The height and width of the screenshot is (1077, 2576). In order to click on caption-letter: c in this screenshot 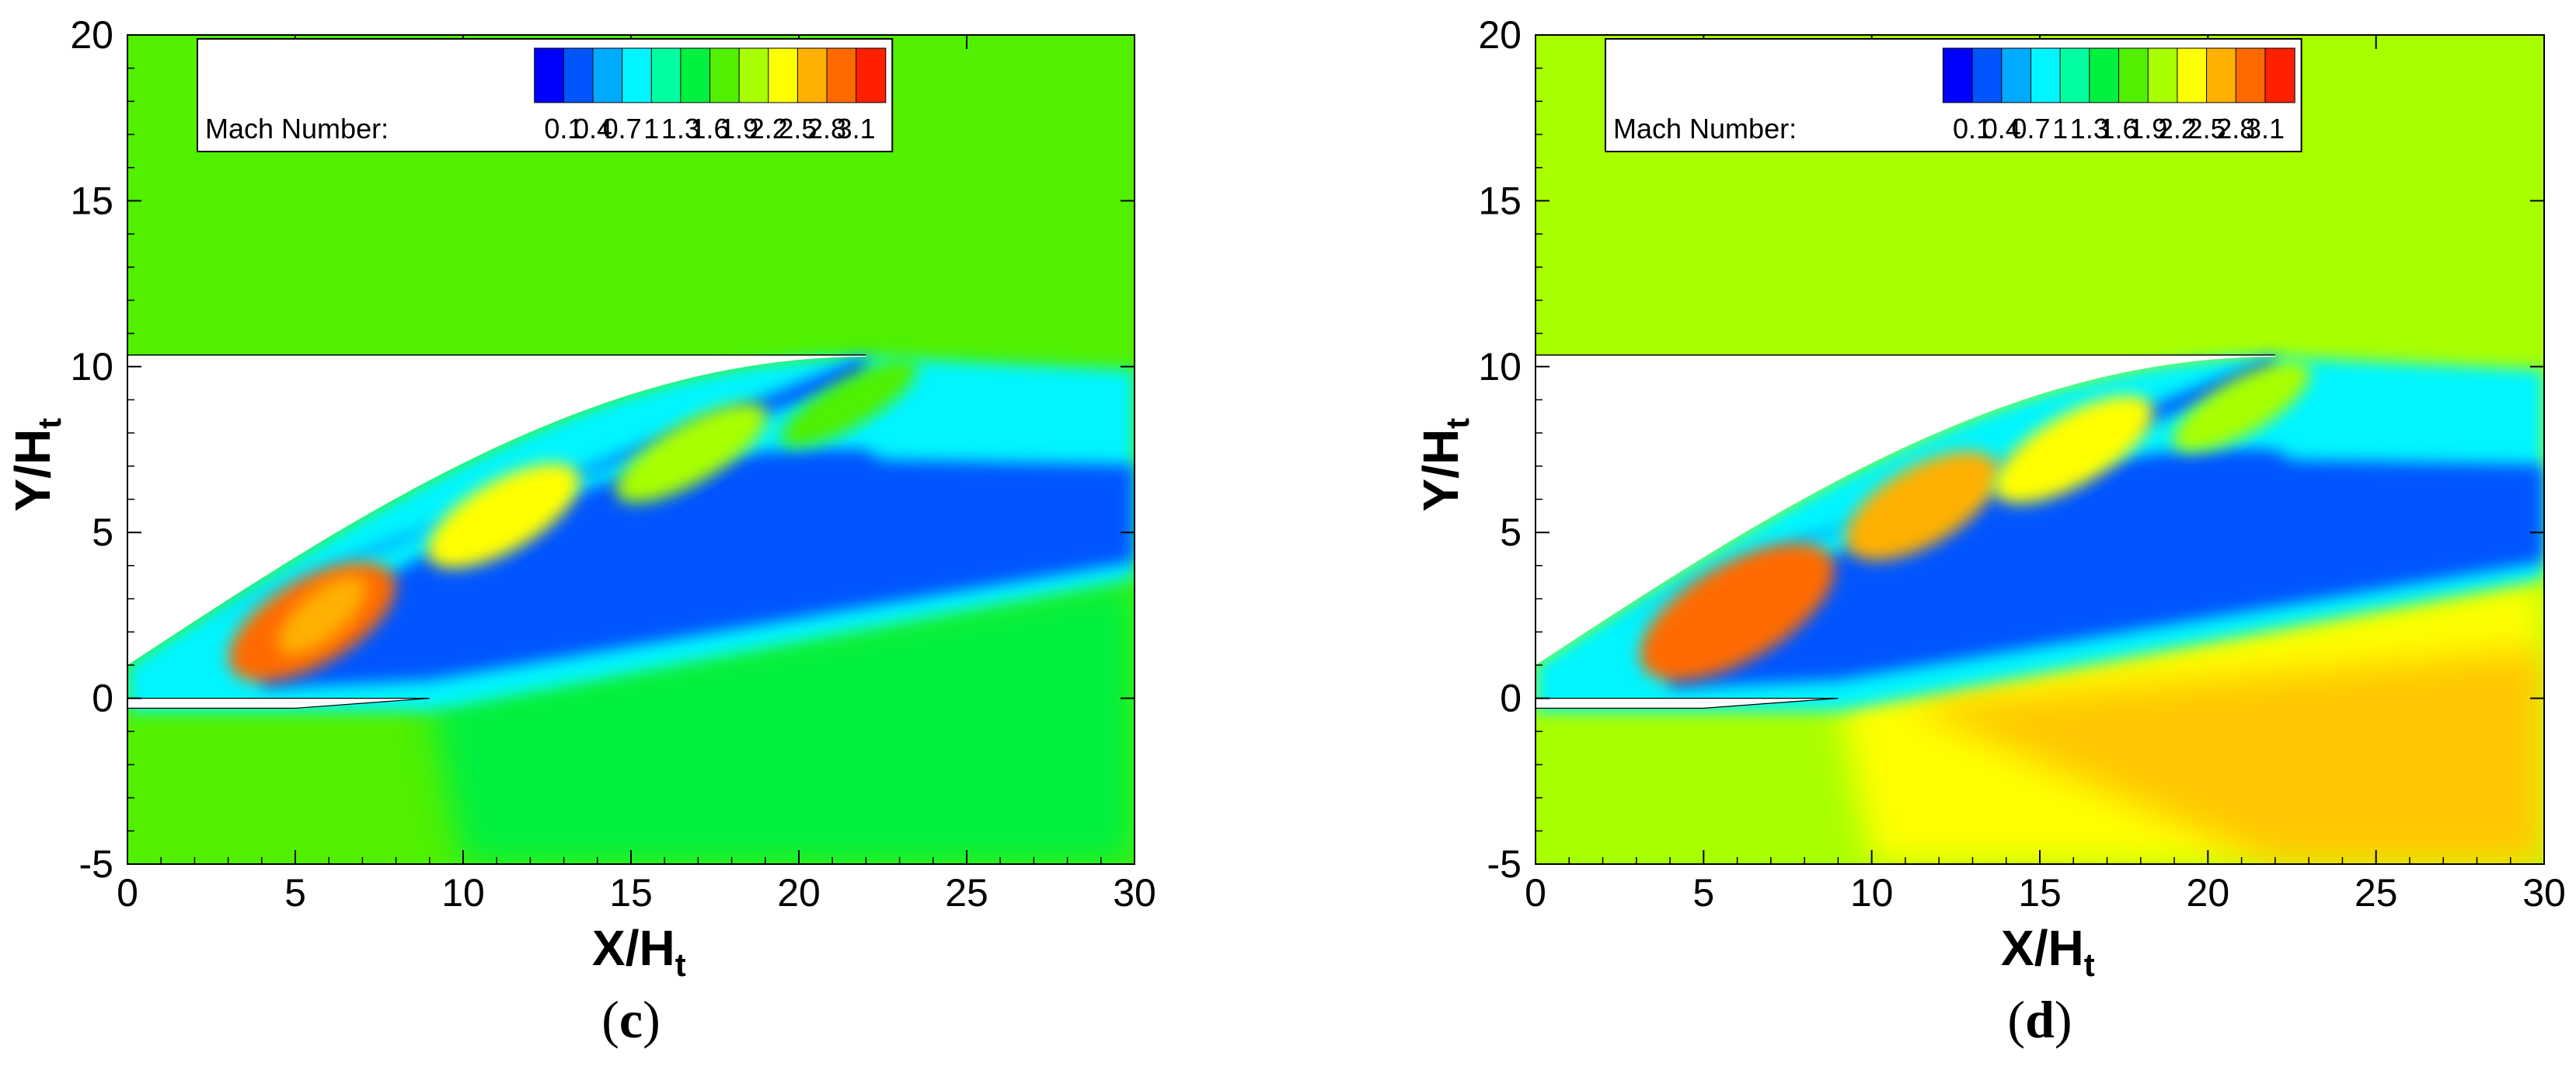, I will do `click(631, 1020)`.